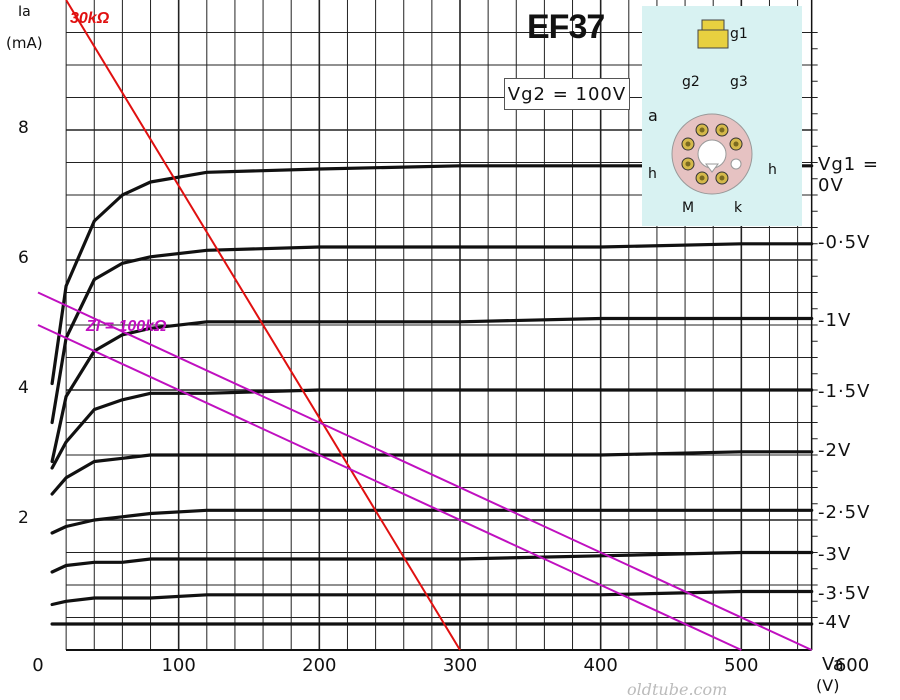  Describe the element at coordinates (844, 242) in the screenshot. I see `curve-label: -0·5V` at that location.